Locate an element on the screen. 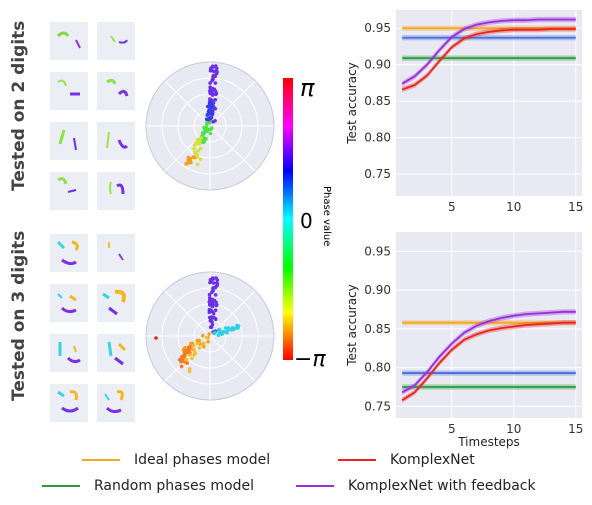  polar-plot-2-digits is located at coordinates (210, 126).